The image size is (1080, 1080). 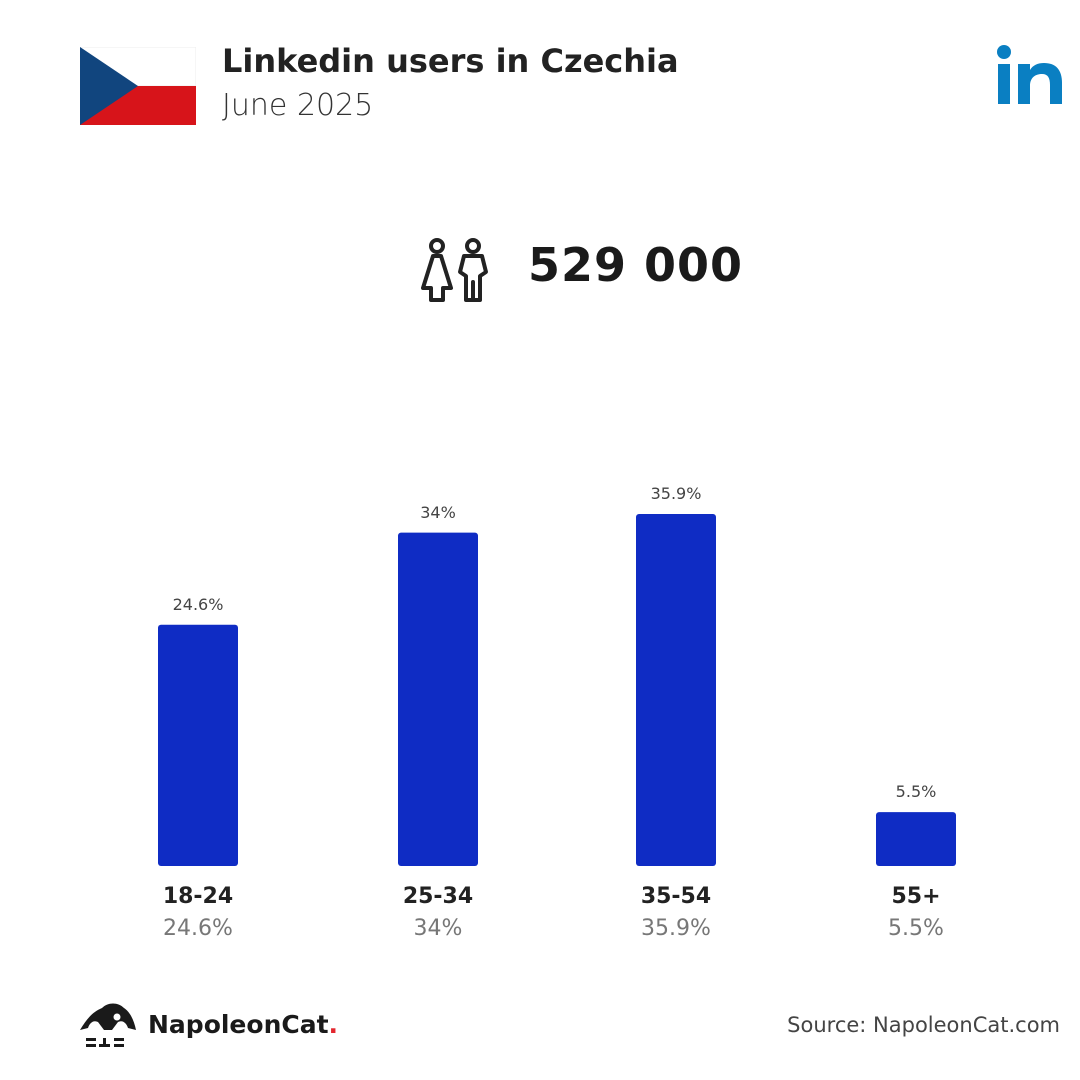 I want to click on category-value: 5.5%, so click(x=916, y=928).